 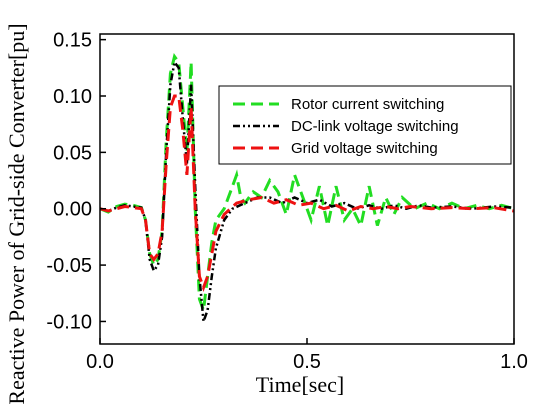 I want to click on y-tick-label: 0.05, so click(x=72, y=153).